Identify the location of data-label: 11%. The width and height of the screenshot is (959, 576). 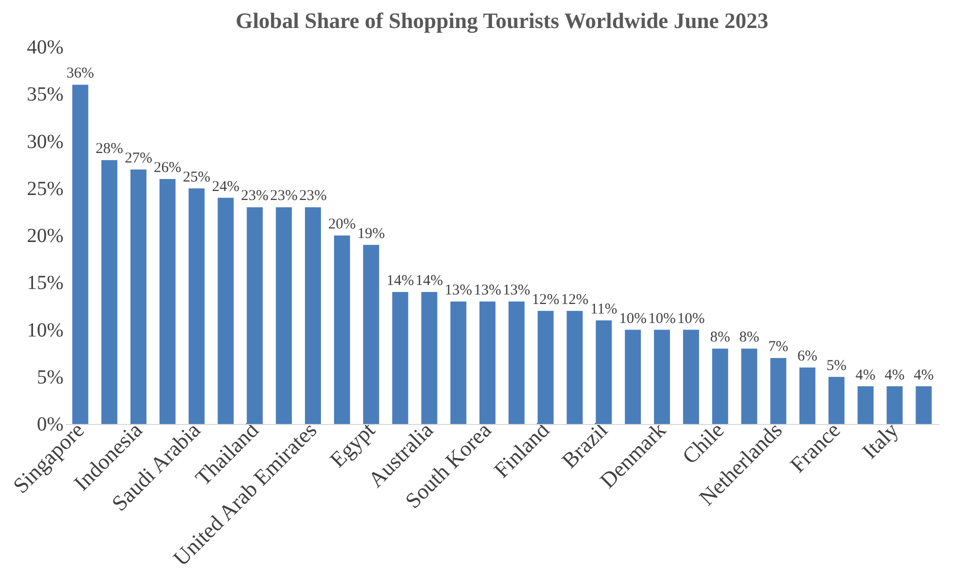
(604, 309).